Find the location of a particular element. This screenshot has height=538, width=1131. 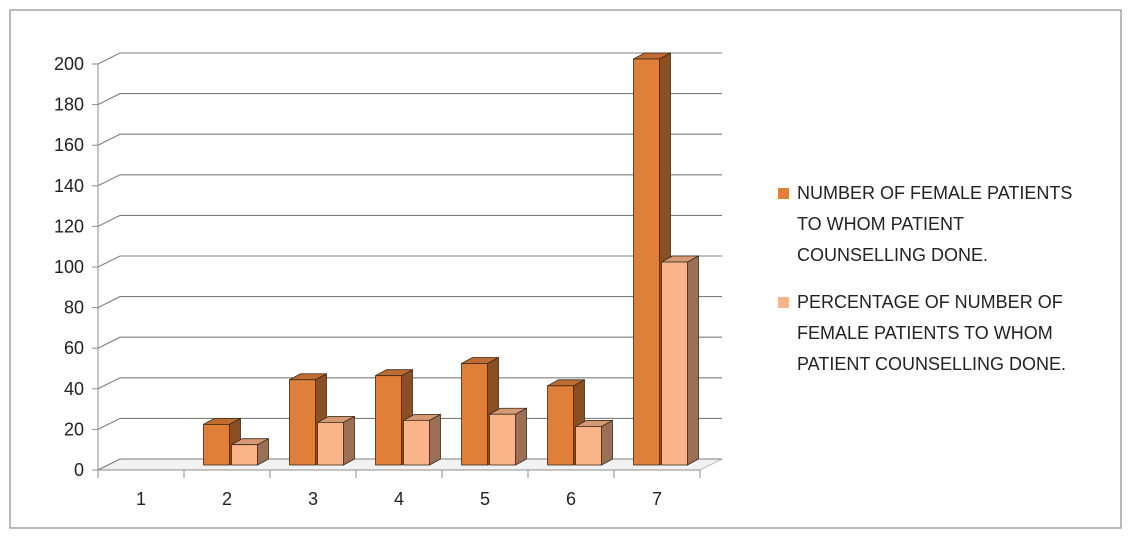

y-tick-label: 120 is located at coordinates (69, 226).